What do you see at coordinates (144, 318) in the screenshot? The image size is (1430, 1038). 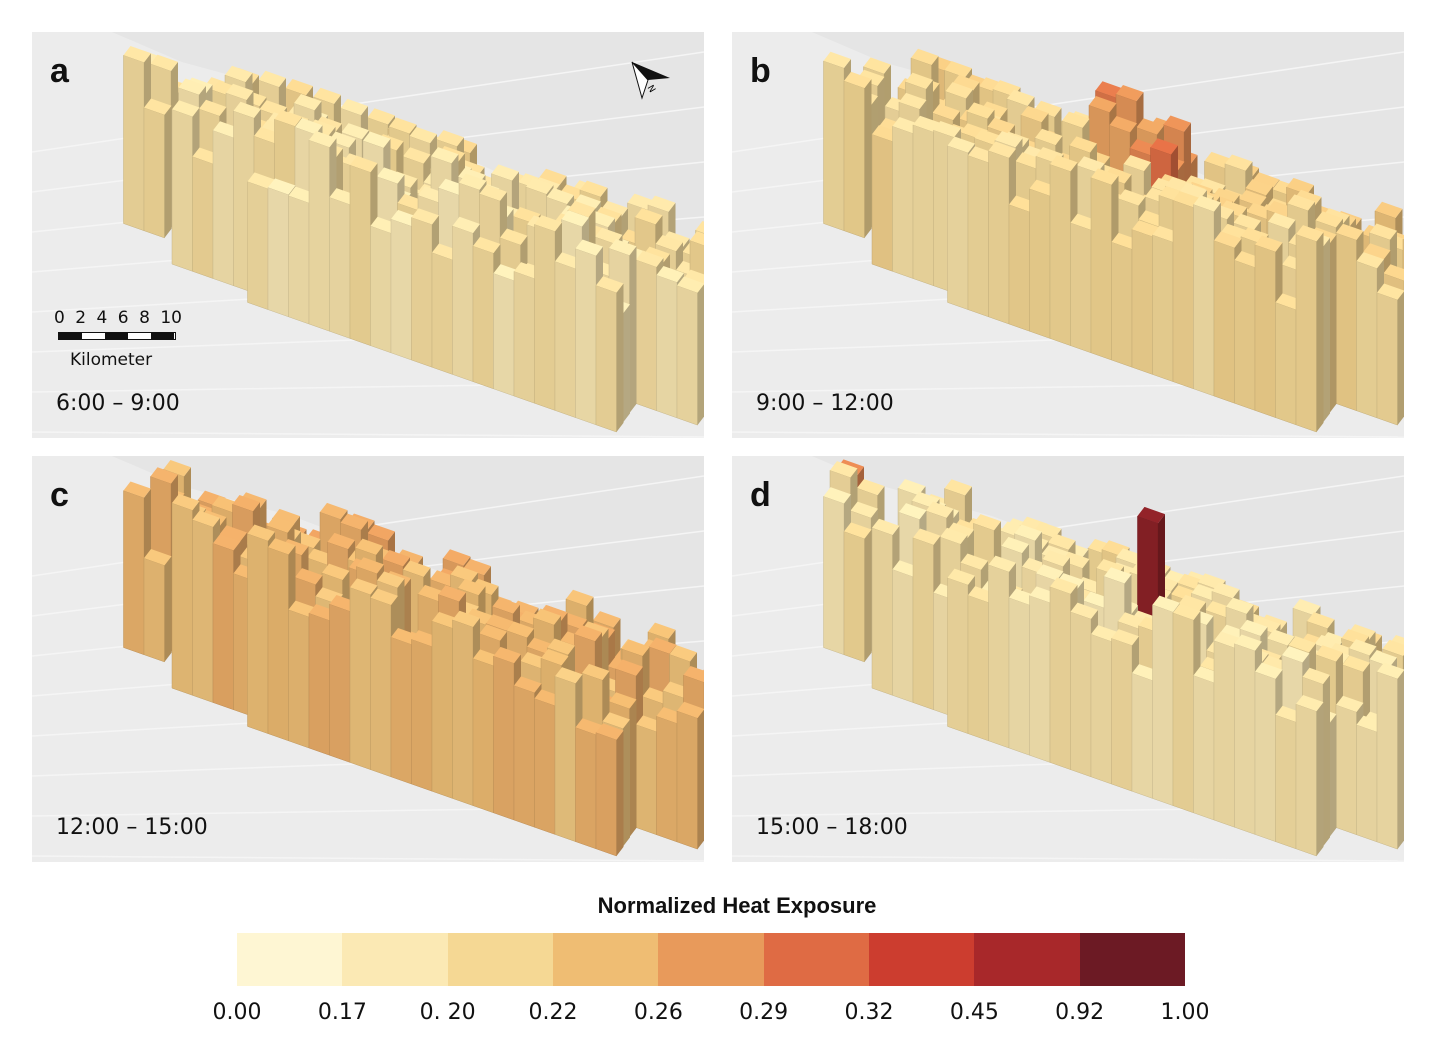 I see `scale-tick: 8` at bounding box center [144, 318].